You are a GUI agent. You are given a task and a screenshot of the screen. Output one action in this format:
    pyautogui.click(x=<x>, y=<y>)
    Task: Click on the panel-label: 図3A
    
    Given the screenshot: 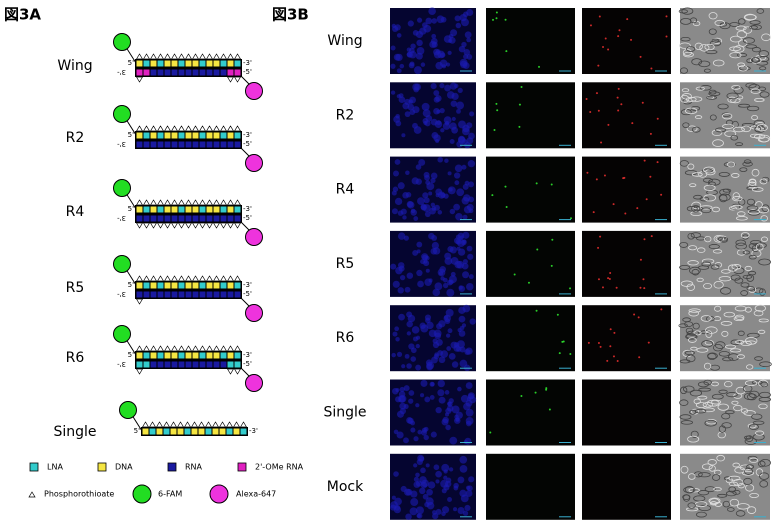 What is the action you would take?
    pyautogui.click(x=22, y=15)
    